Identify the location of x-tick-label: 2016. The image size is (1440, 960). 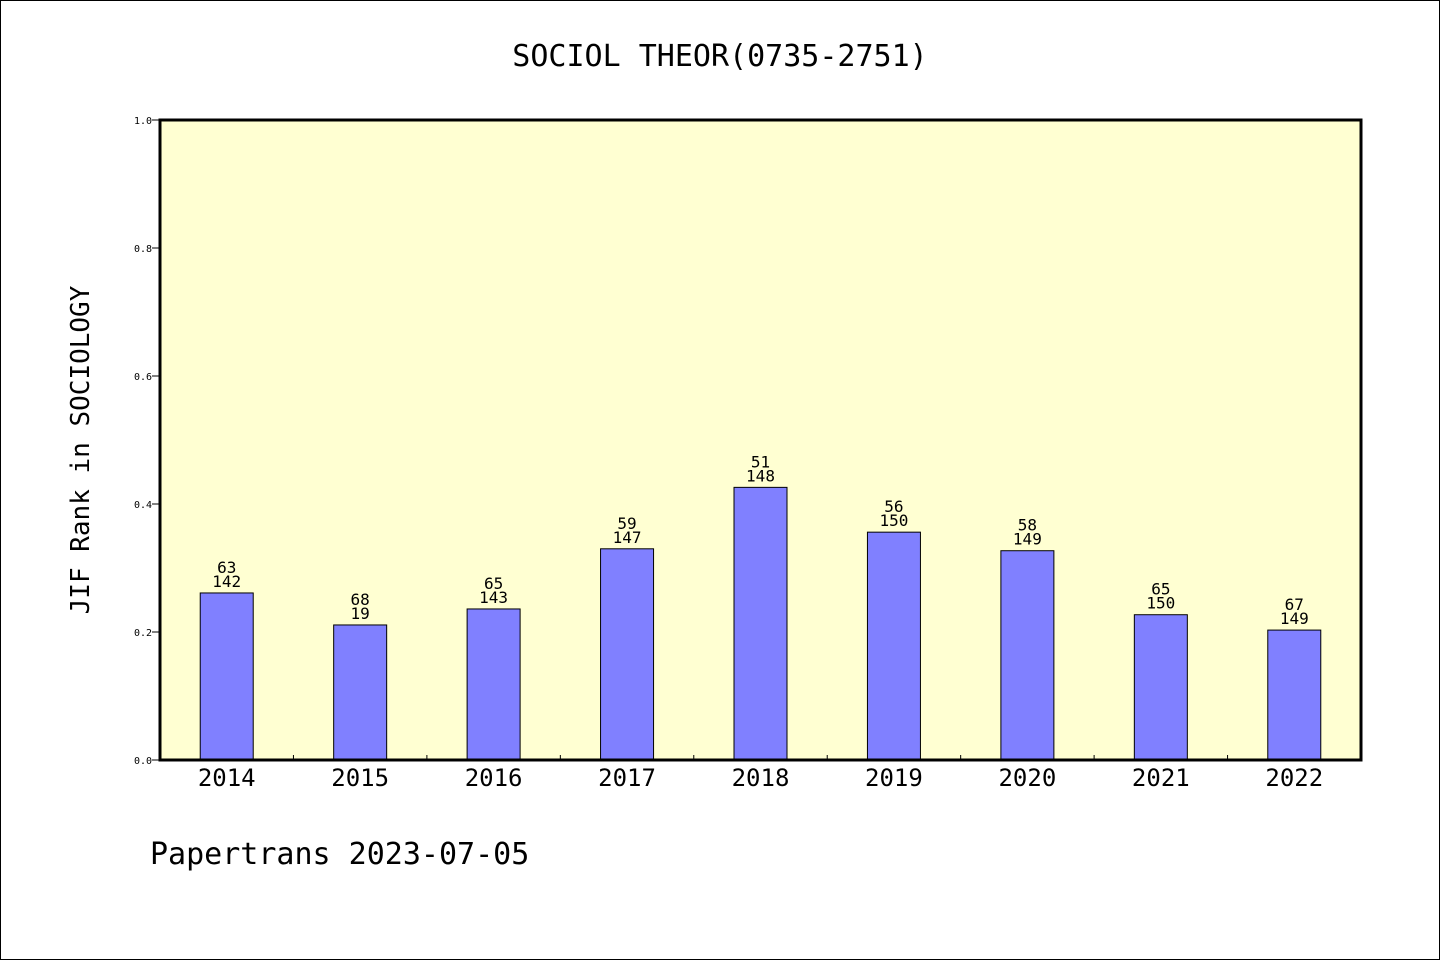
(494, 778).